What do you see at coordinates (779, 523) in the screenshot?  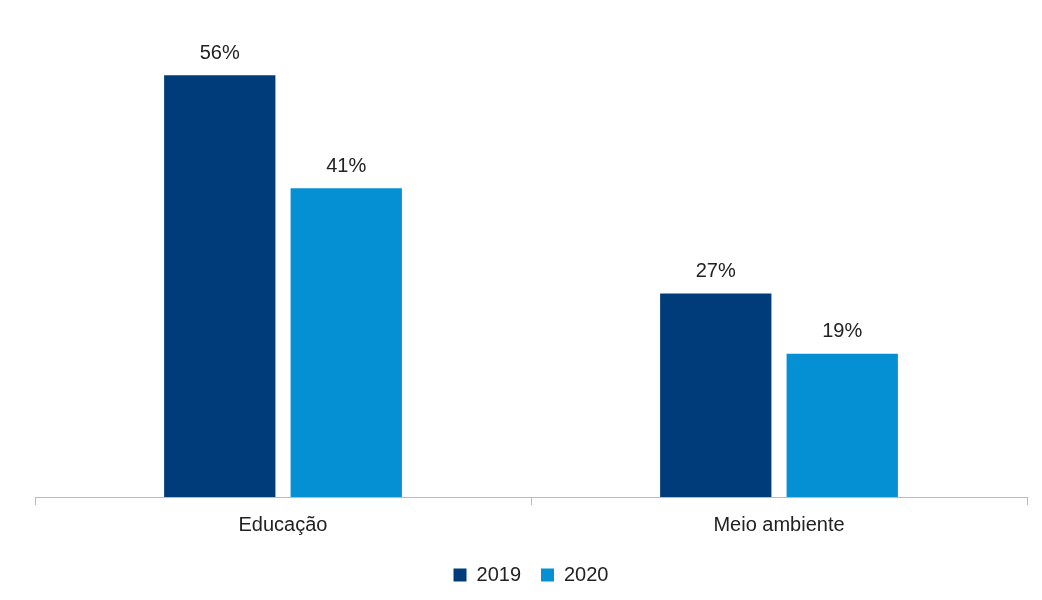 I see `x-tick-label: Meio ambiente` at bounding box center [779, 523].